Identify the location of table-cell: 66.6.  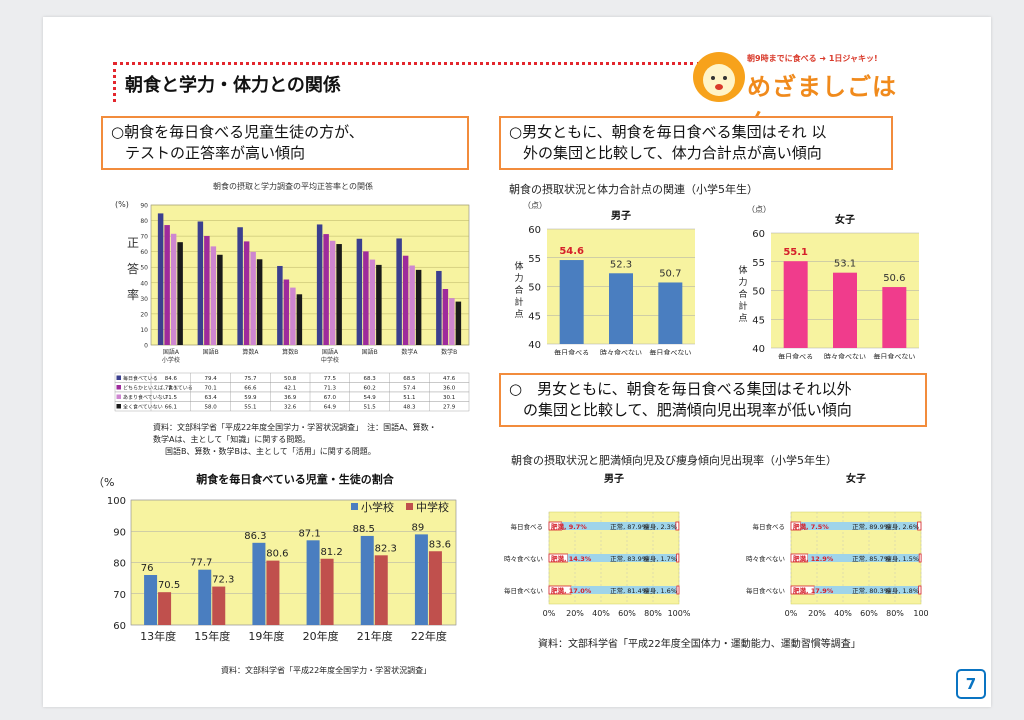
(250, 389).